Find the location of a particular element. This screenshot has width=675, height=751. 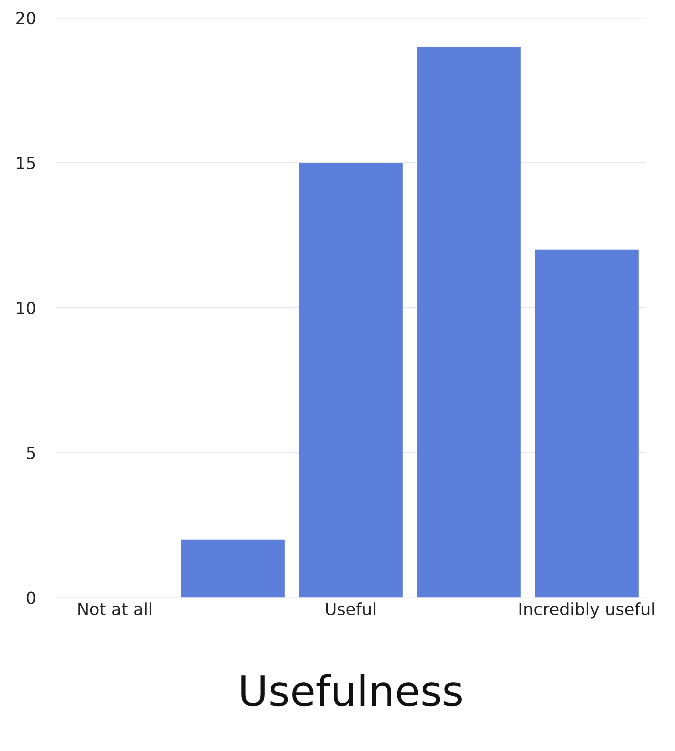

y-tick-label: 15 is located at coordinates (26, 163).